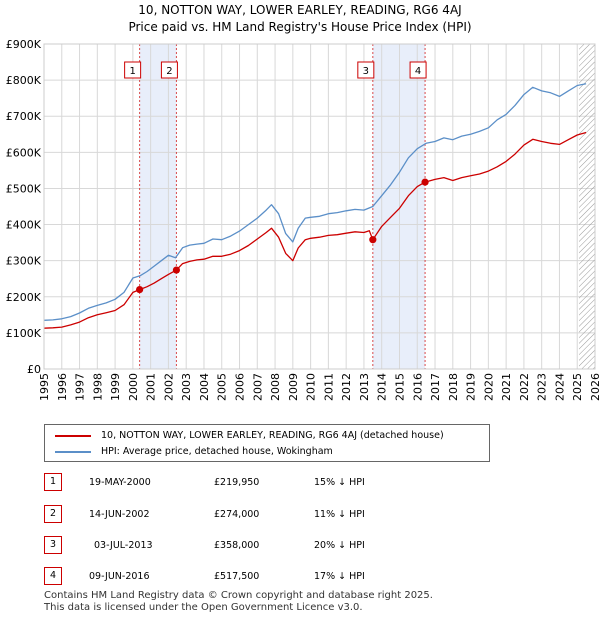  I want to click on sale-marker-box: 3, so click(366, 70).